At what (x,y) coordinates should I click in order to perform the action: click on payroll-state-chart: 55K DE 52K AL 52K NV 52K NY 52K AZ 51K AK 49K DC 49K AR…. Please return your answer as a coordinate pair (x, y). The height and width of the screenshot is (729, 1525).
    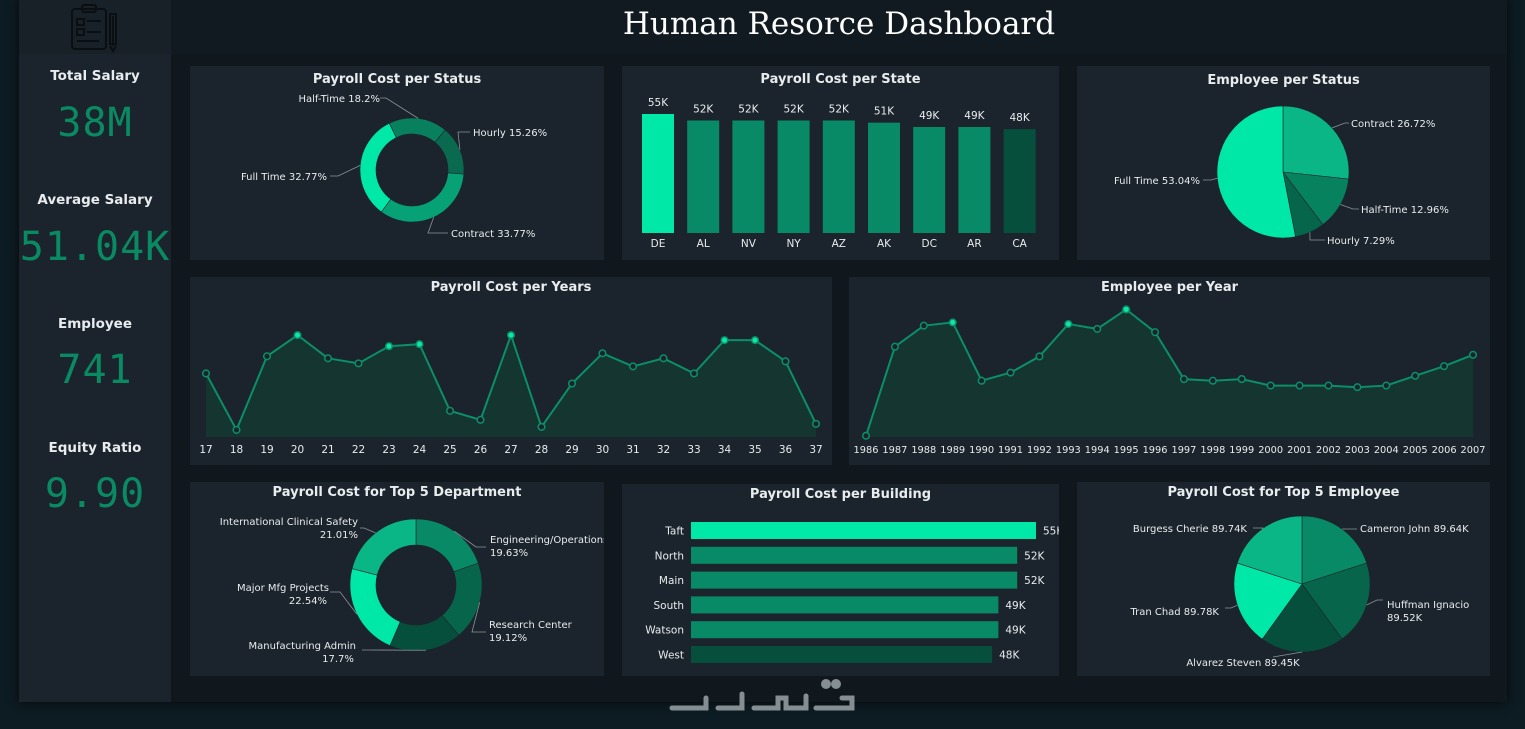
    Looking at the image, I should click on (840, 163).